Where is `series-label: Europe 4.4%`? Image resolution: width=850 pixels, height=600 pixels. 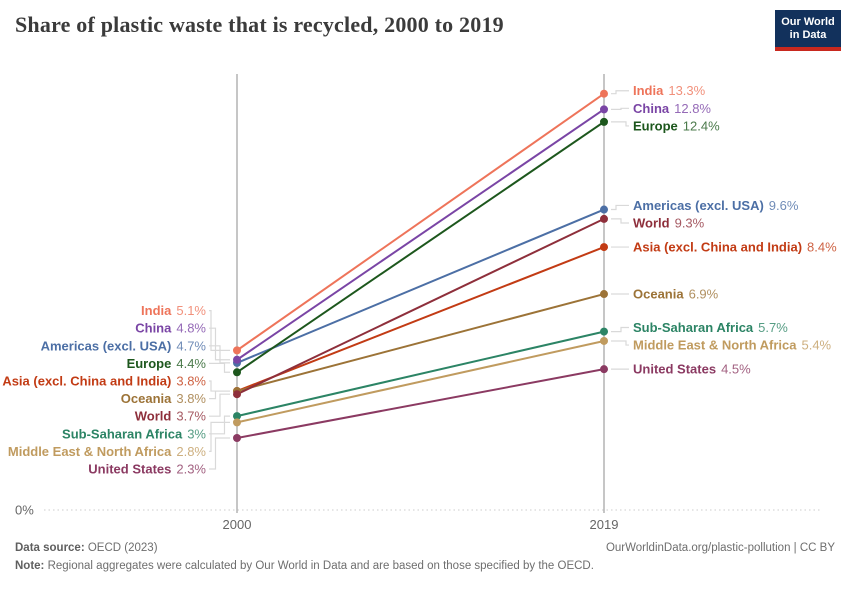
series-label: Europe 4.4% is located at coordinates (167, 363).